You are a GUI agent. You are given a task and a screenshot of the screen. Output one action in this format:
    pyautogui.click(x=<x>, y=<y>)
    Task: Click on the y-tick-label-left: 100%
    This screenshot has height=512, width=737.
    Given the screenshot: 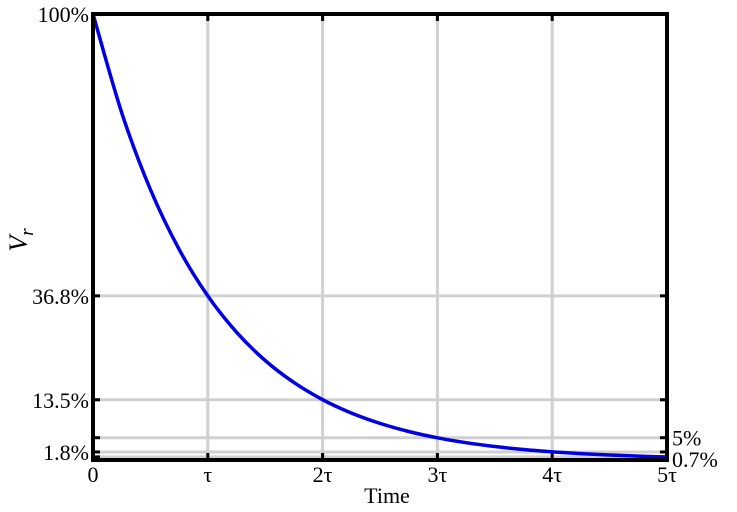 What is the action you would take?
    pyautogui.click(x=63, y=14)
    